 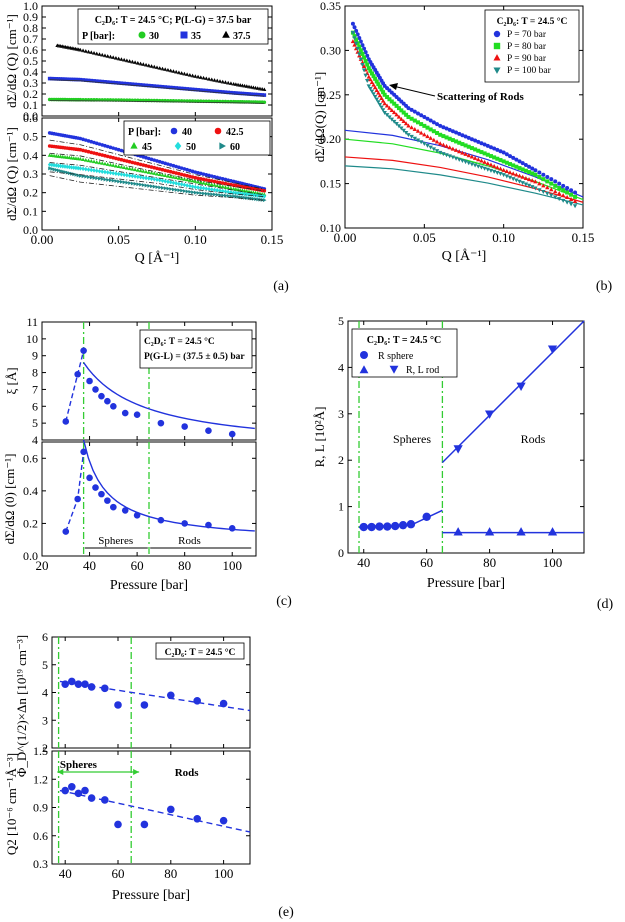 I want to click on x-tick-label: 60, so click(x=426, y=562).